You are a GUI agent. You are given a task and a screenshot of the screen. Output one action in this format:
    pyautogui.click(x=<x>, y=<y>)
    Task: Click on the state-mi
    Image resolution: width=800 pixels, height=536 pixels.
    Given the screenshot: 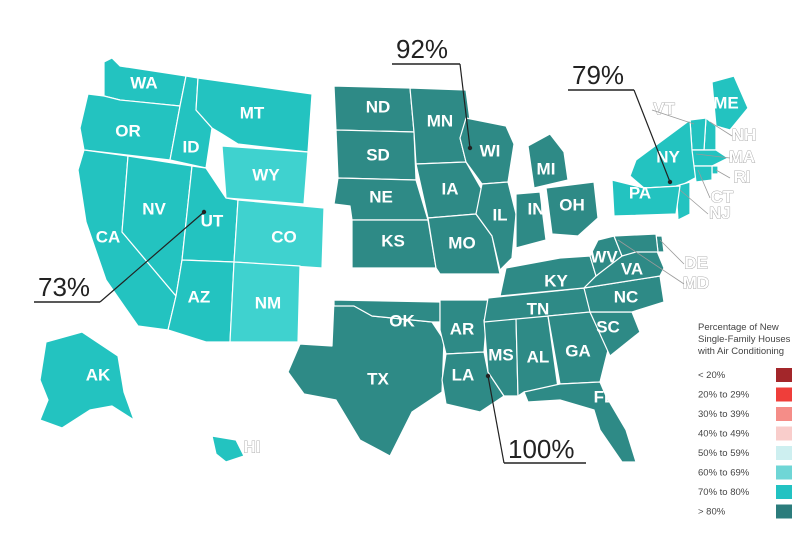 What is the action you would take?
    pyautogui.click(x=548, y=161)
    